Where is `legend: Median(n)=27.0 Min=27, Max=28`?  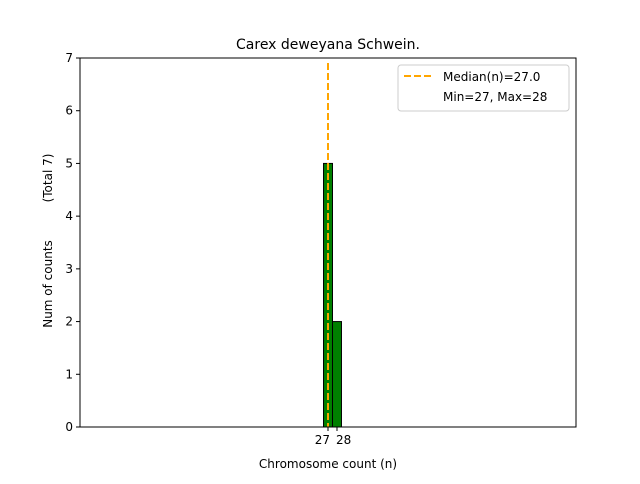
legend: Median(n)=27.0 Min=27, Max=28 is located at coordinates (483, 88).